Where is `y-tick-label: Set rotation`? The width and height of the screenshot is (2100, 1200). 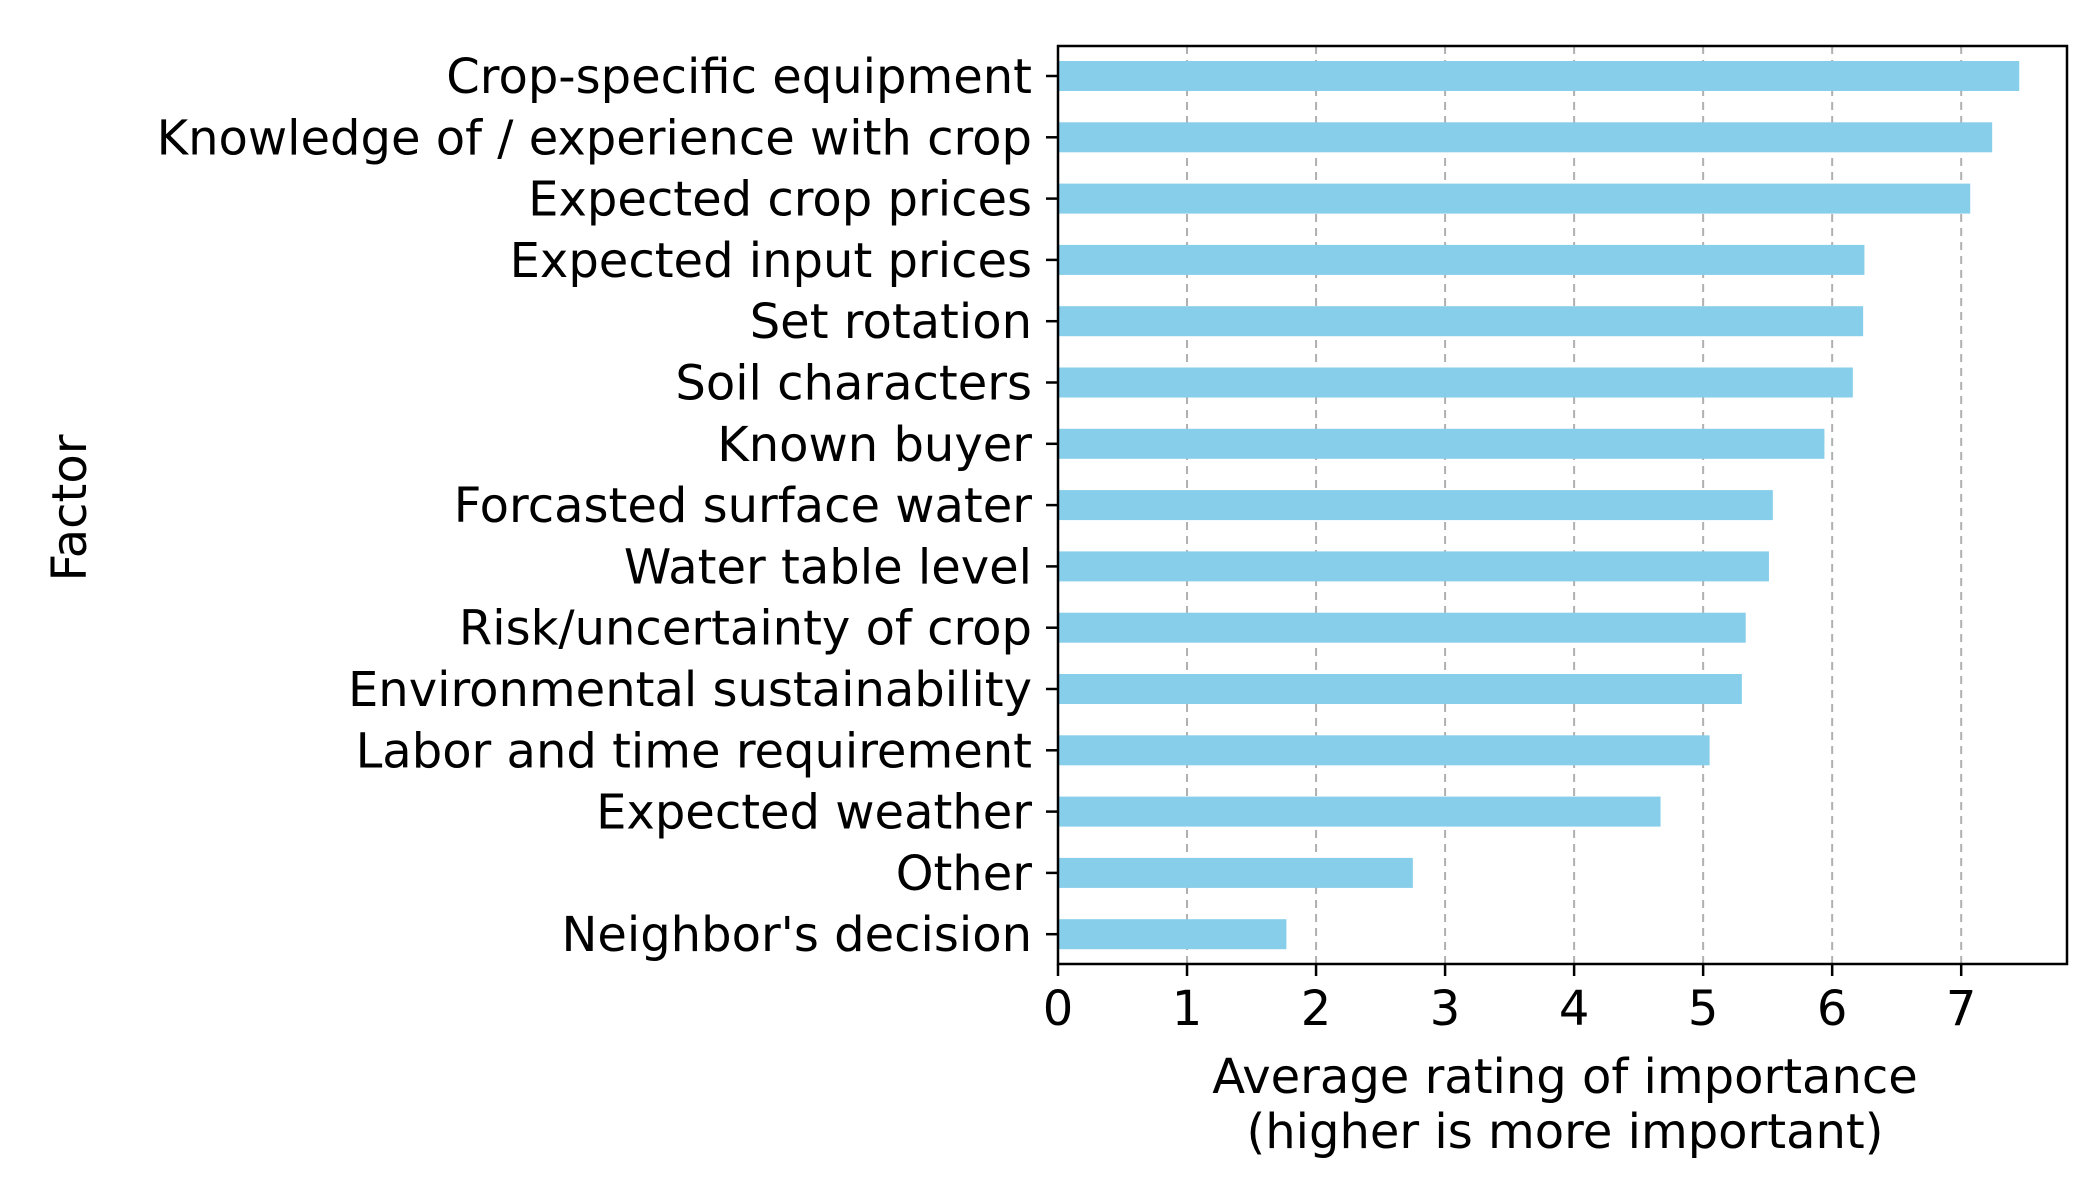
y-tick-label: Set rotation is located at coordinates (891, 322).